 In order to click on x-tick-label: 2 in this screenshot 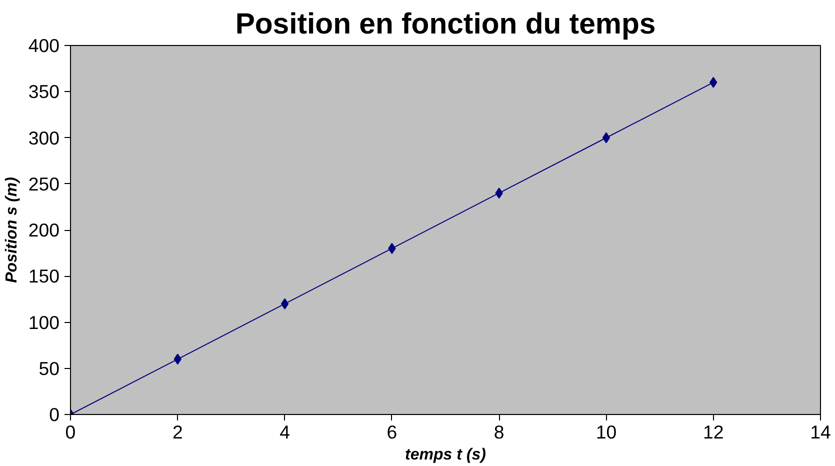, I will do `click(177, 432)`.